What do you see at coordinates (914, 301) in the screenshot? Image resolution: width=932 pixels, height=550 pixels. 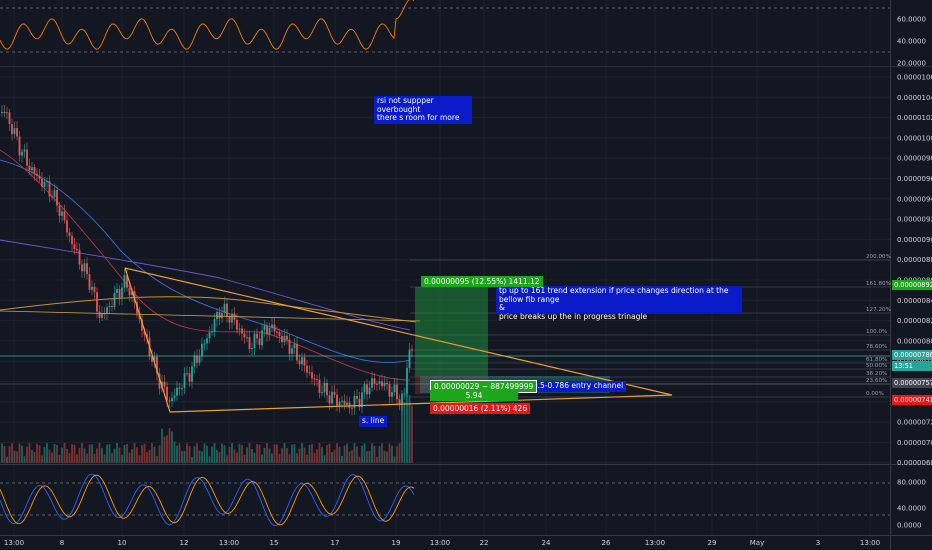 I see `price-axis-label: 0.00000840` at bounding box center [914, 301].